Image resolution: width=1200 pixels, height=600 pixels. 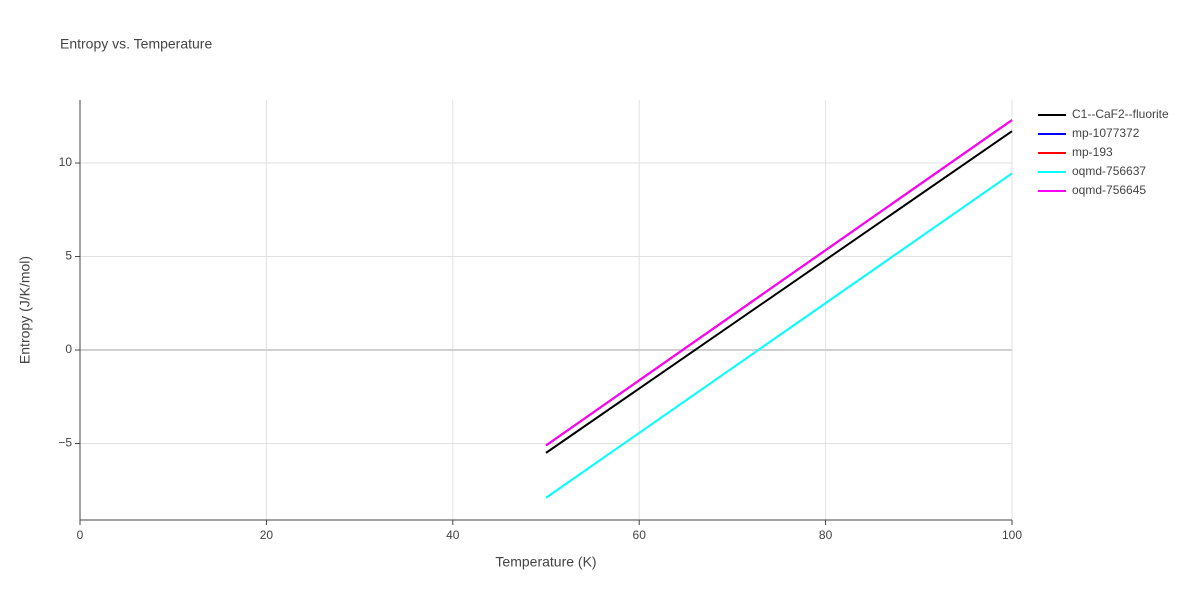 I want to click on y-tick-label: 0, so click(x=68, y=349).